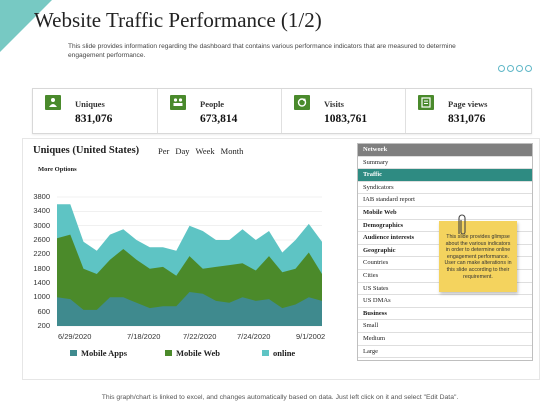 The width and height of the screenshot is (560, 420). What do you see at coordinates (41, 225) in the screenshot?
I see `y-tick-label: 3000` at bounding box center [41, 225].